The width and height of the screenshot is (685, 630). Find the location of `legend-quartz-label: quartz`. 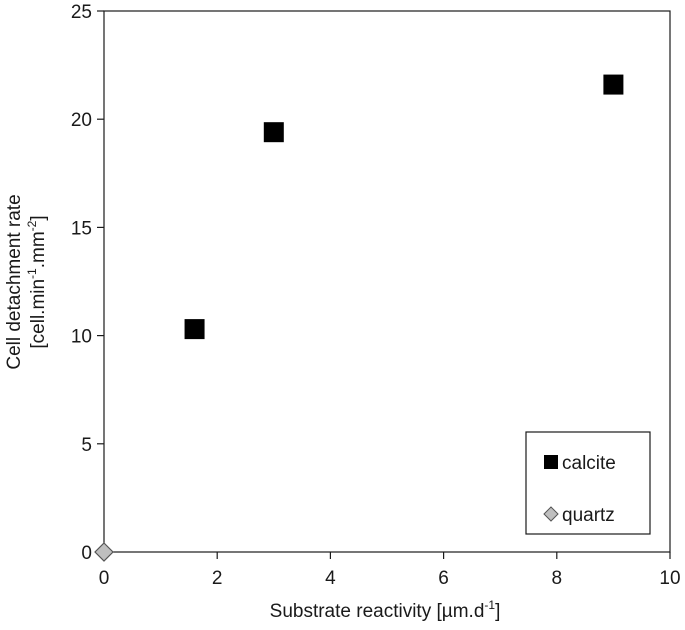

legend-quartz-label: quartz is located at coordinates (588, 515).